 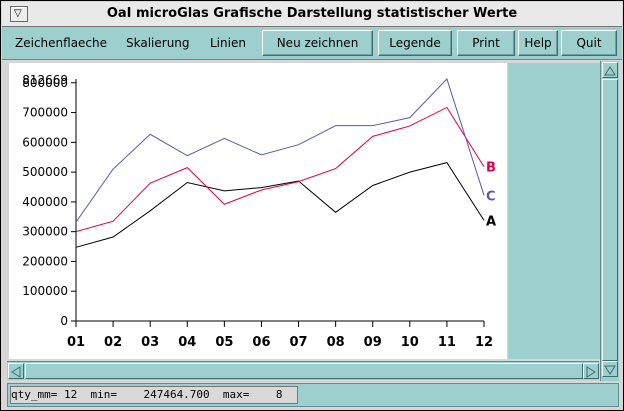 I want to click on series-label-b: B, so click(x=491, y=168).